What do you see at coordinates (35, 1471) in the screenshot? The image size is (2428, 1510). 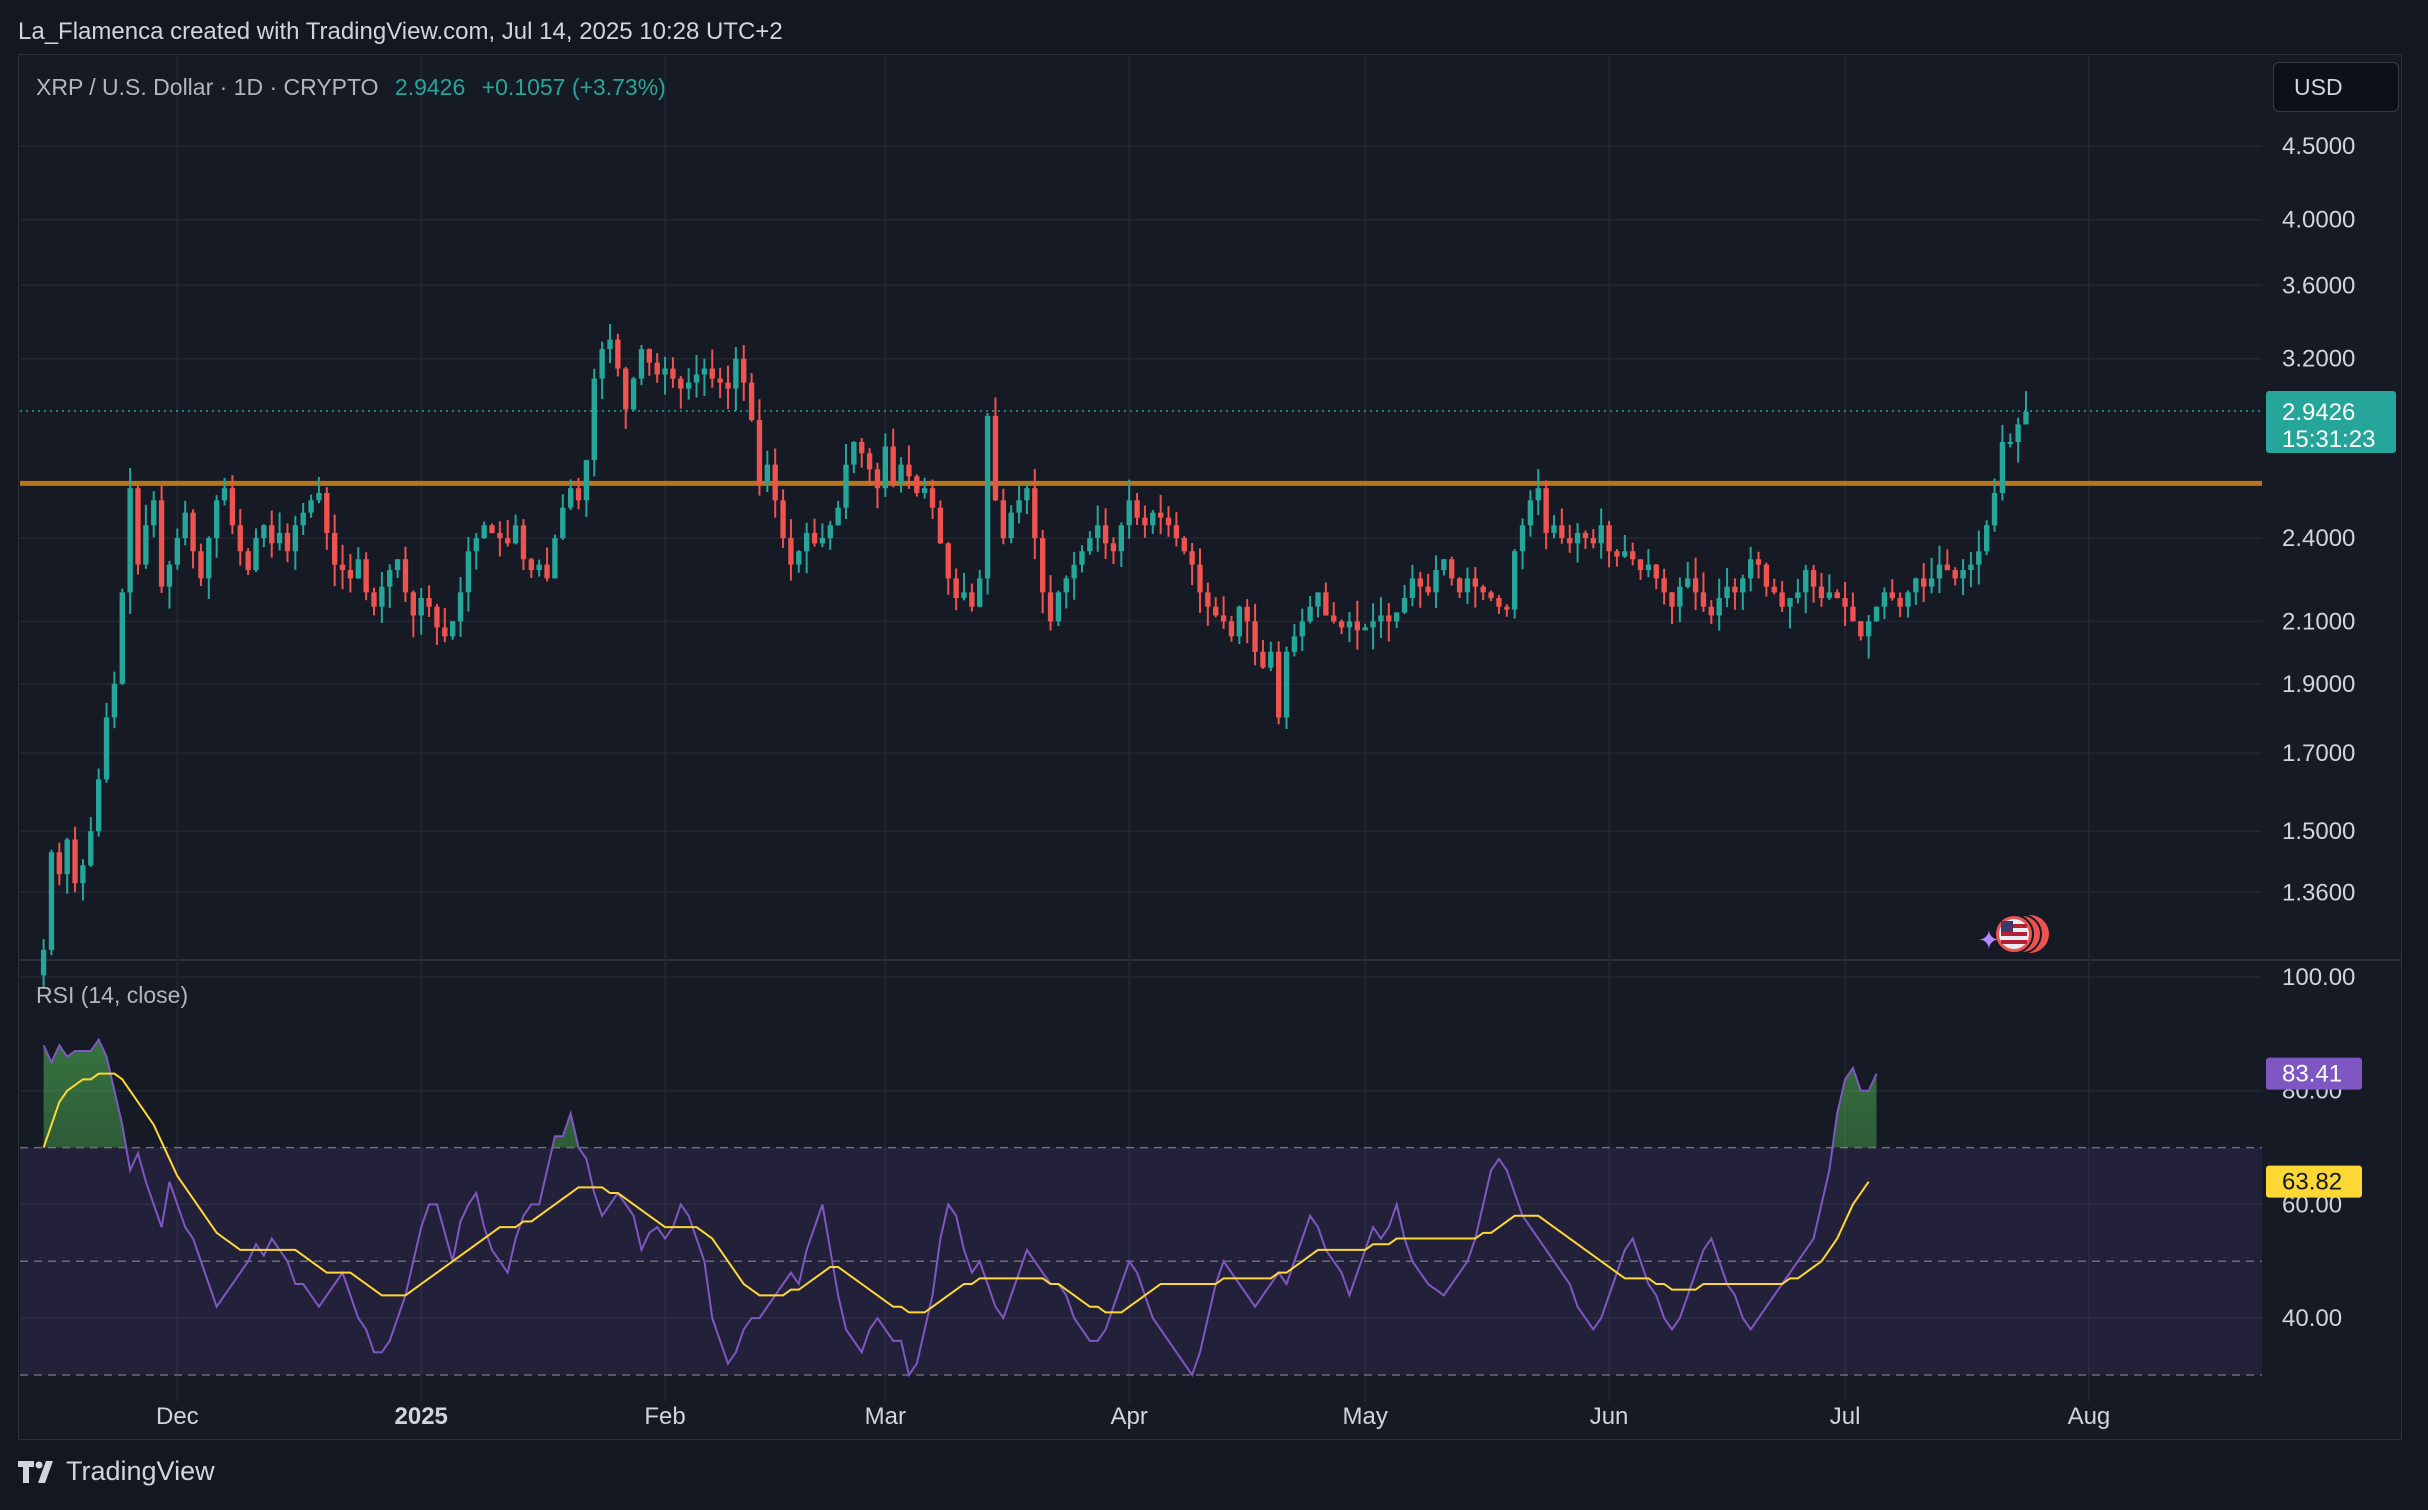 I see `tradingview-icon` at bounding box center [35, 1471].